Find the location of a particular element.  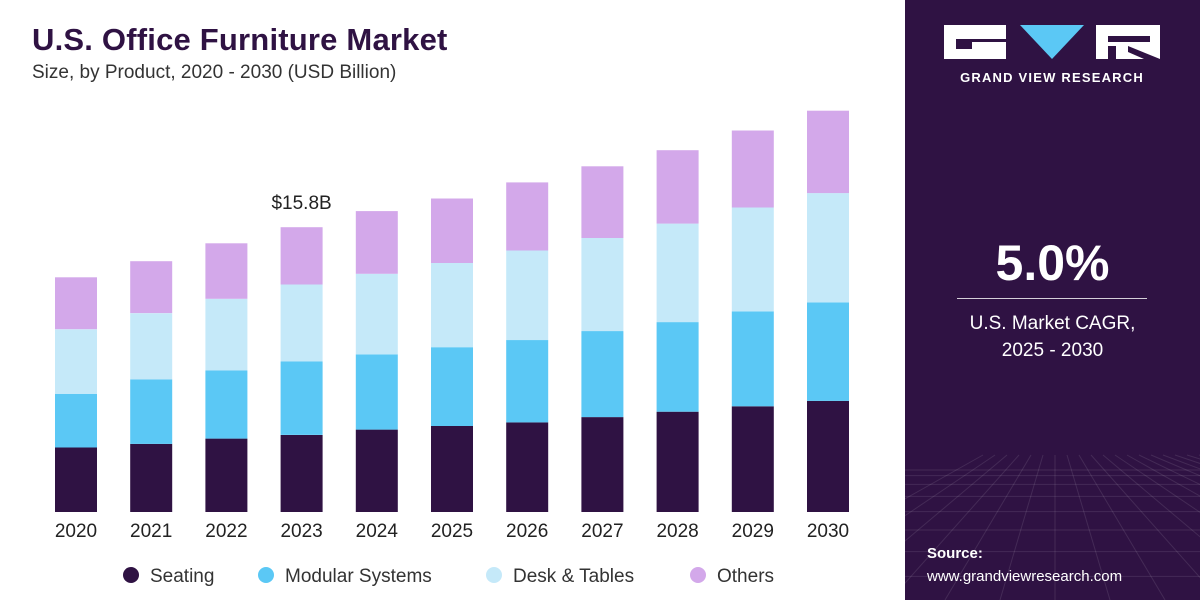

bar-seating-2023 is located at coordinates (301, 473).